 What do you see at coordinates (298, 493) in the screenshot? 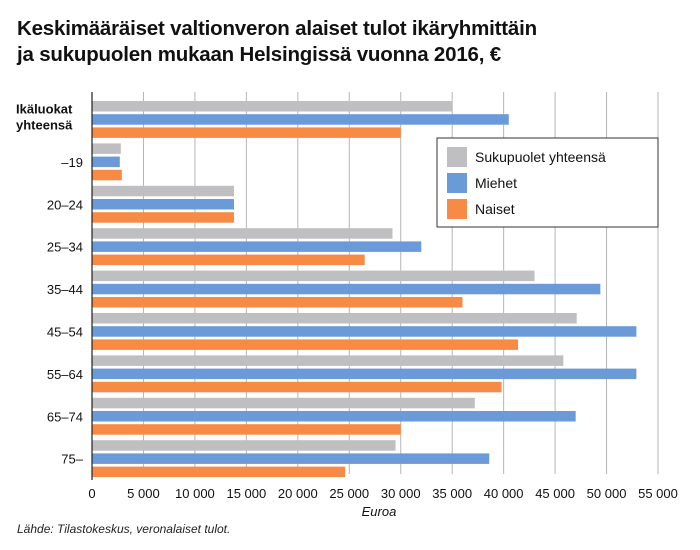
I see `x-tick-label: 20 000` at bounding box center [298, 493].